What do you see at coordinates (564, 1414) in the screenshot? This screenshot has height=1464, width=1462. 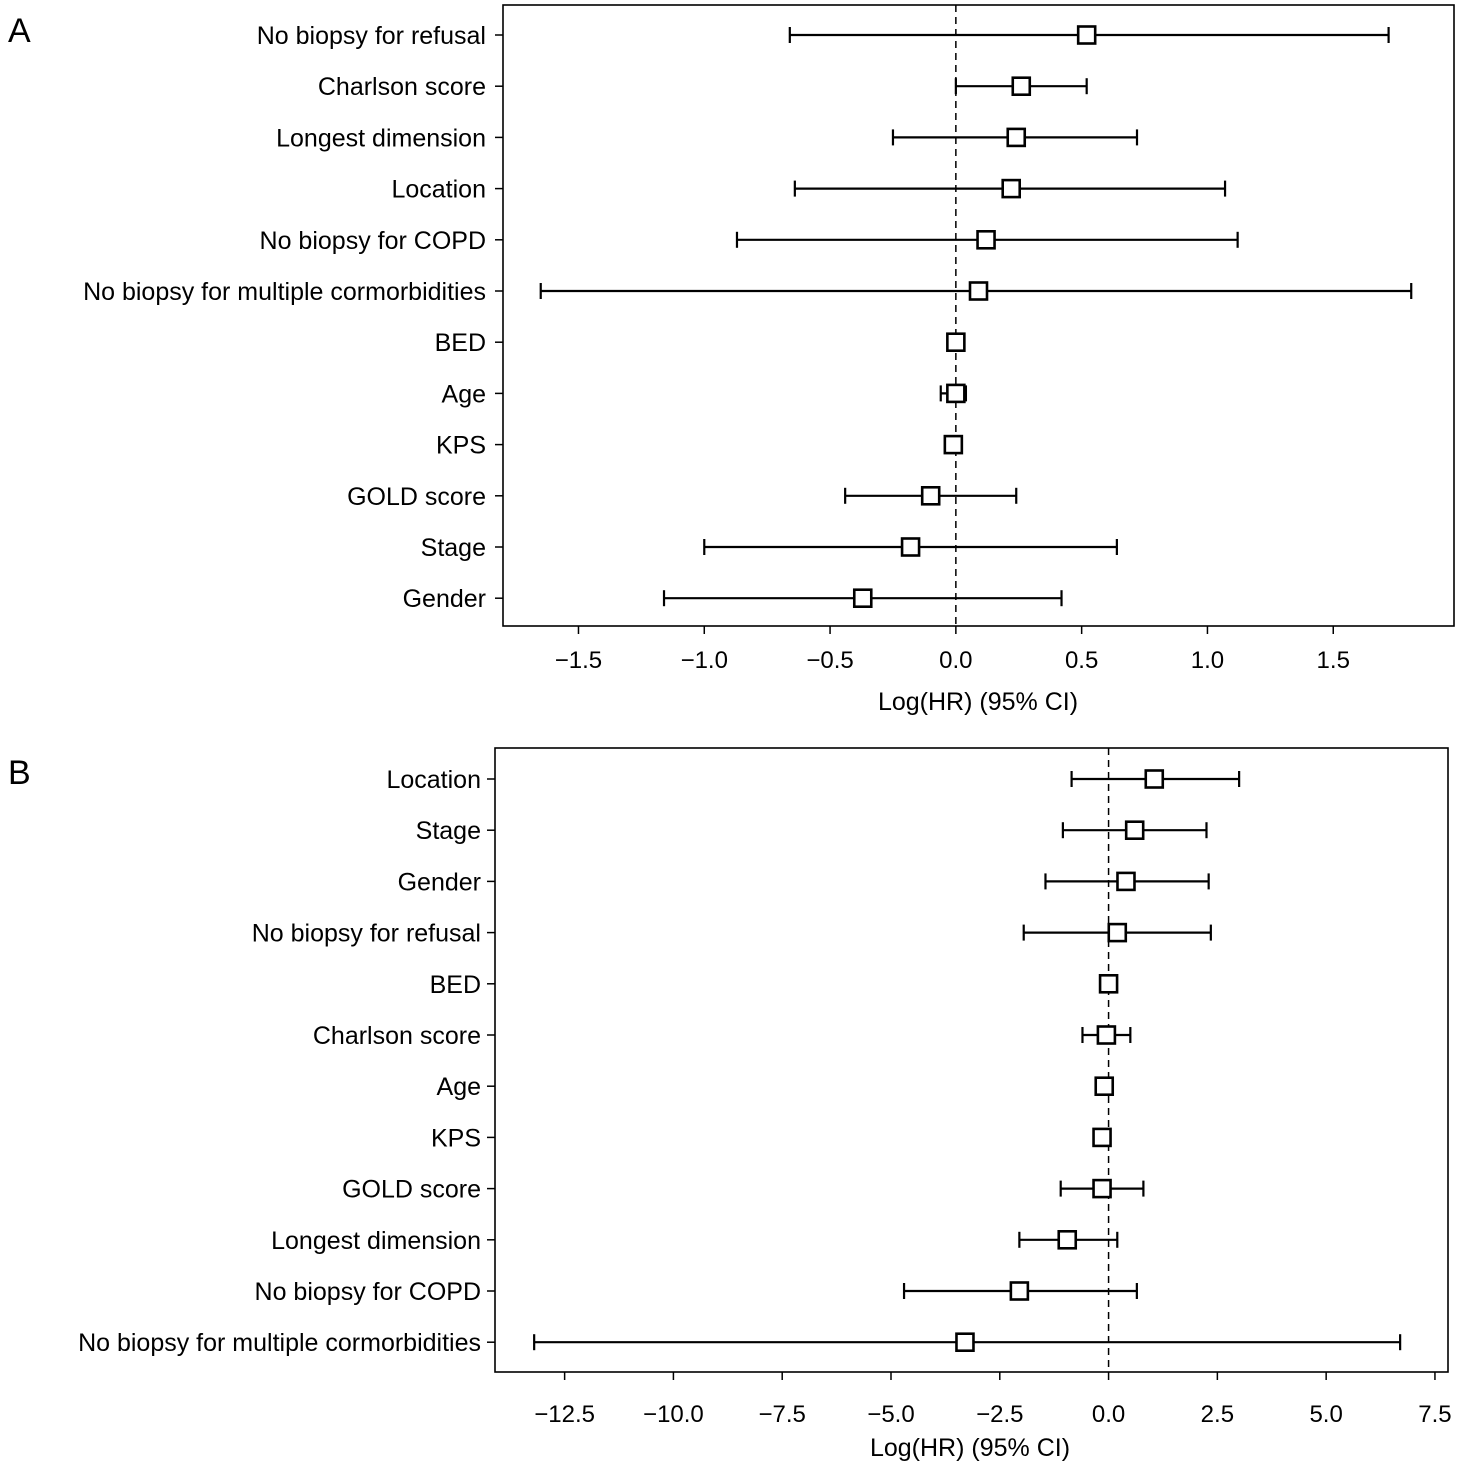 I see `x-tick-label: −12.5` at bounding box center [564, 1414].